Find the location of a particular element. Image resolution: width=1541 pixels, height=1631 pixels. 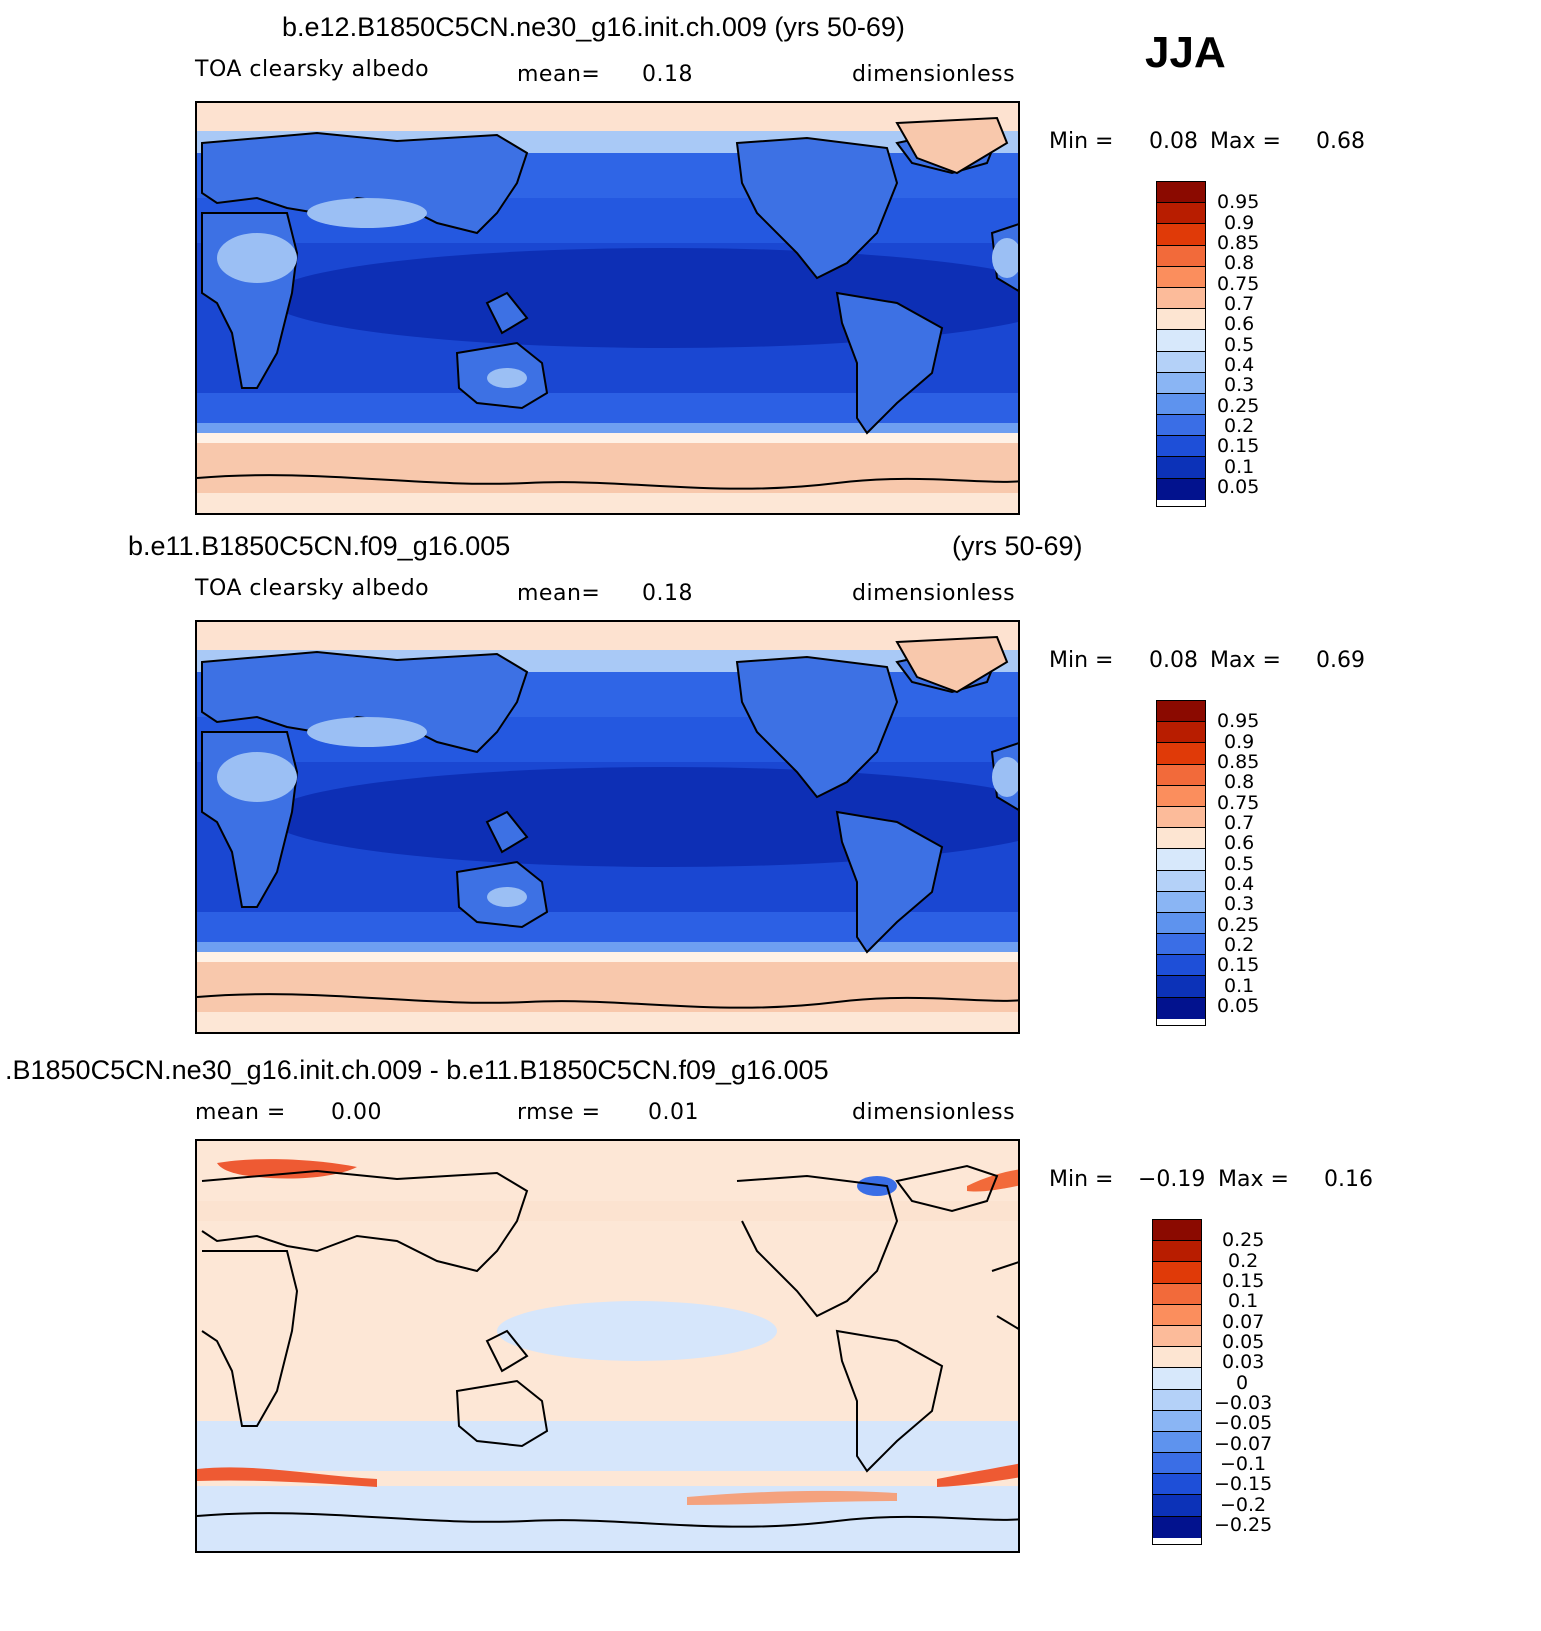

colorbar-tick-label: 0.85 is located at coordinates (1238, 243).